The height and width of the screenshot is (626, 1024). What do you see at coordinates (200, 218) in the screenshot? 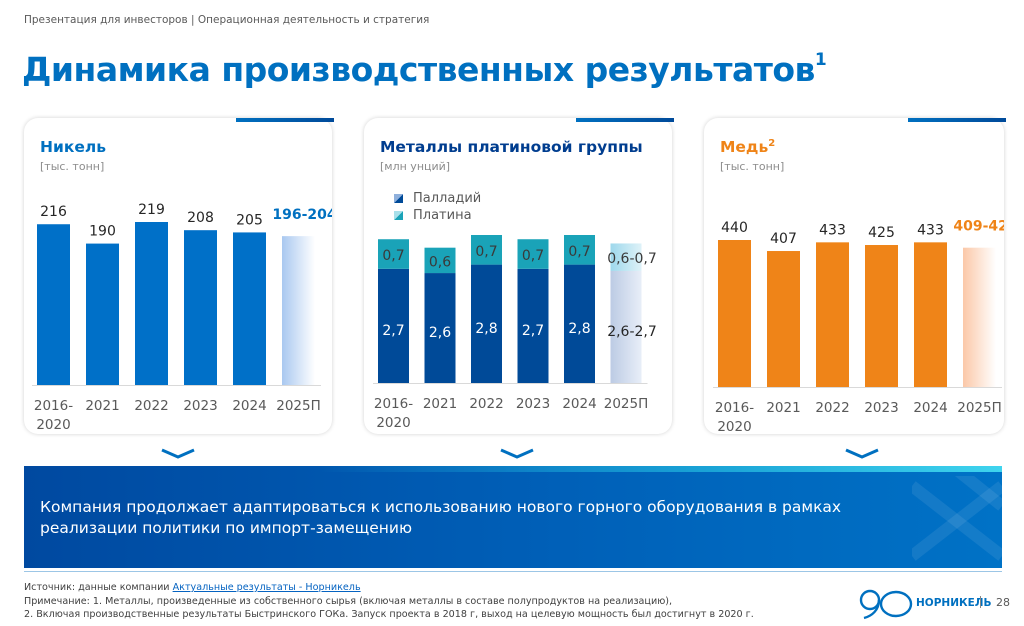
I see `data-label: 208` at bounding box center [200, 218].